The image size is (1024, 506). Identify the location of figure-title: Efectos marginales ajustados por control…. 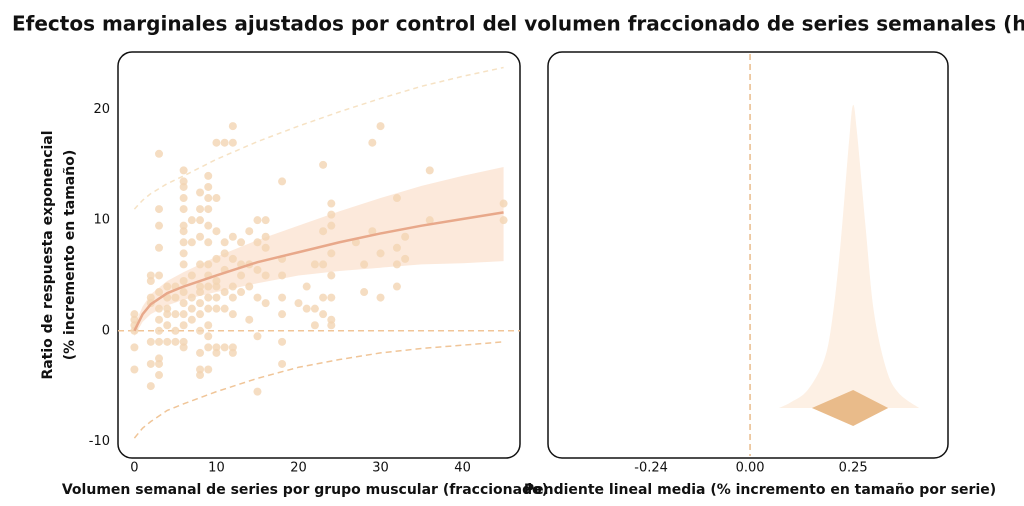
(518, 24).